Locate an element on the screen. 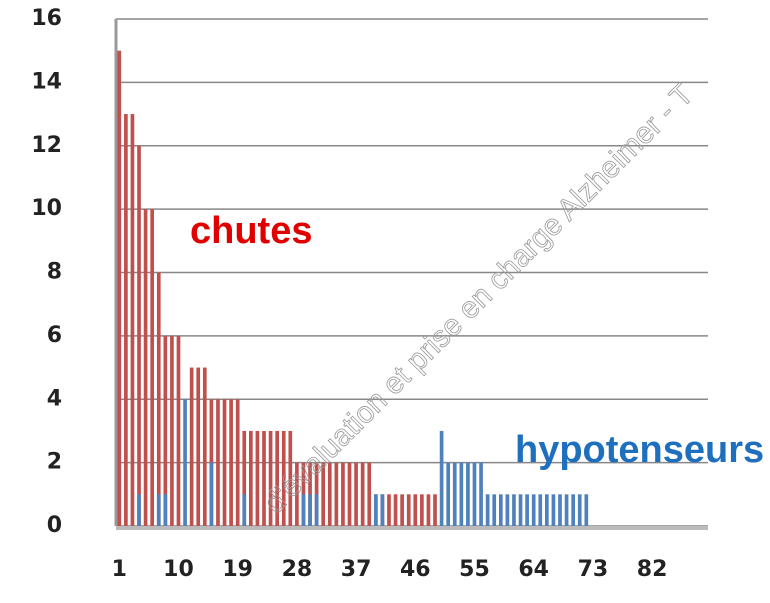 This screenshot has height=603, width=770. y-tick-label: 2 is located at coordinates (54, 462).